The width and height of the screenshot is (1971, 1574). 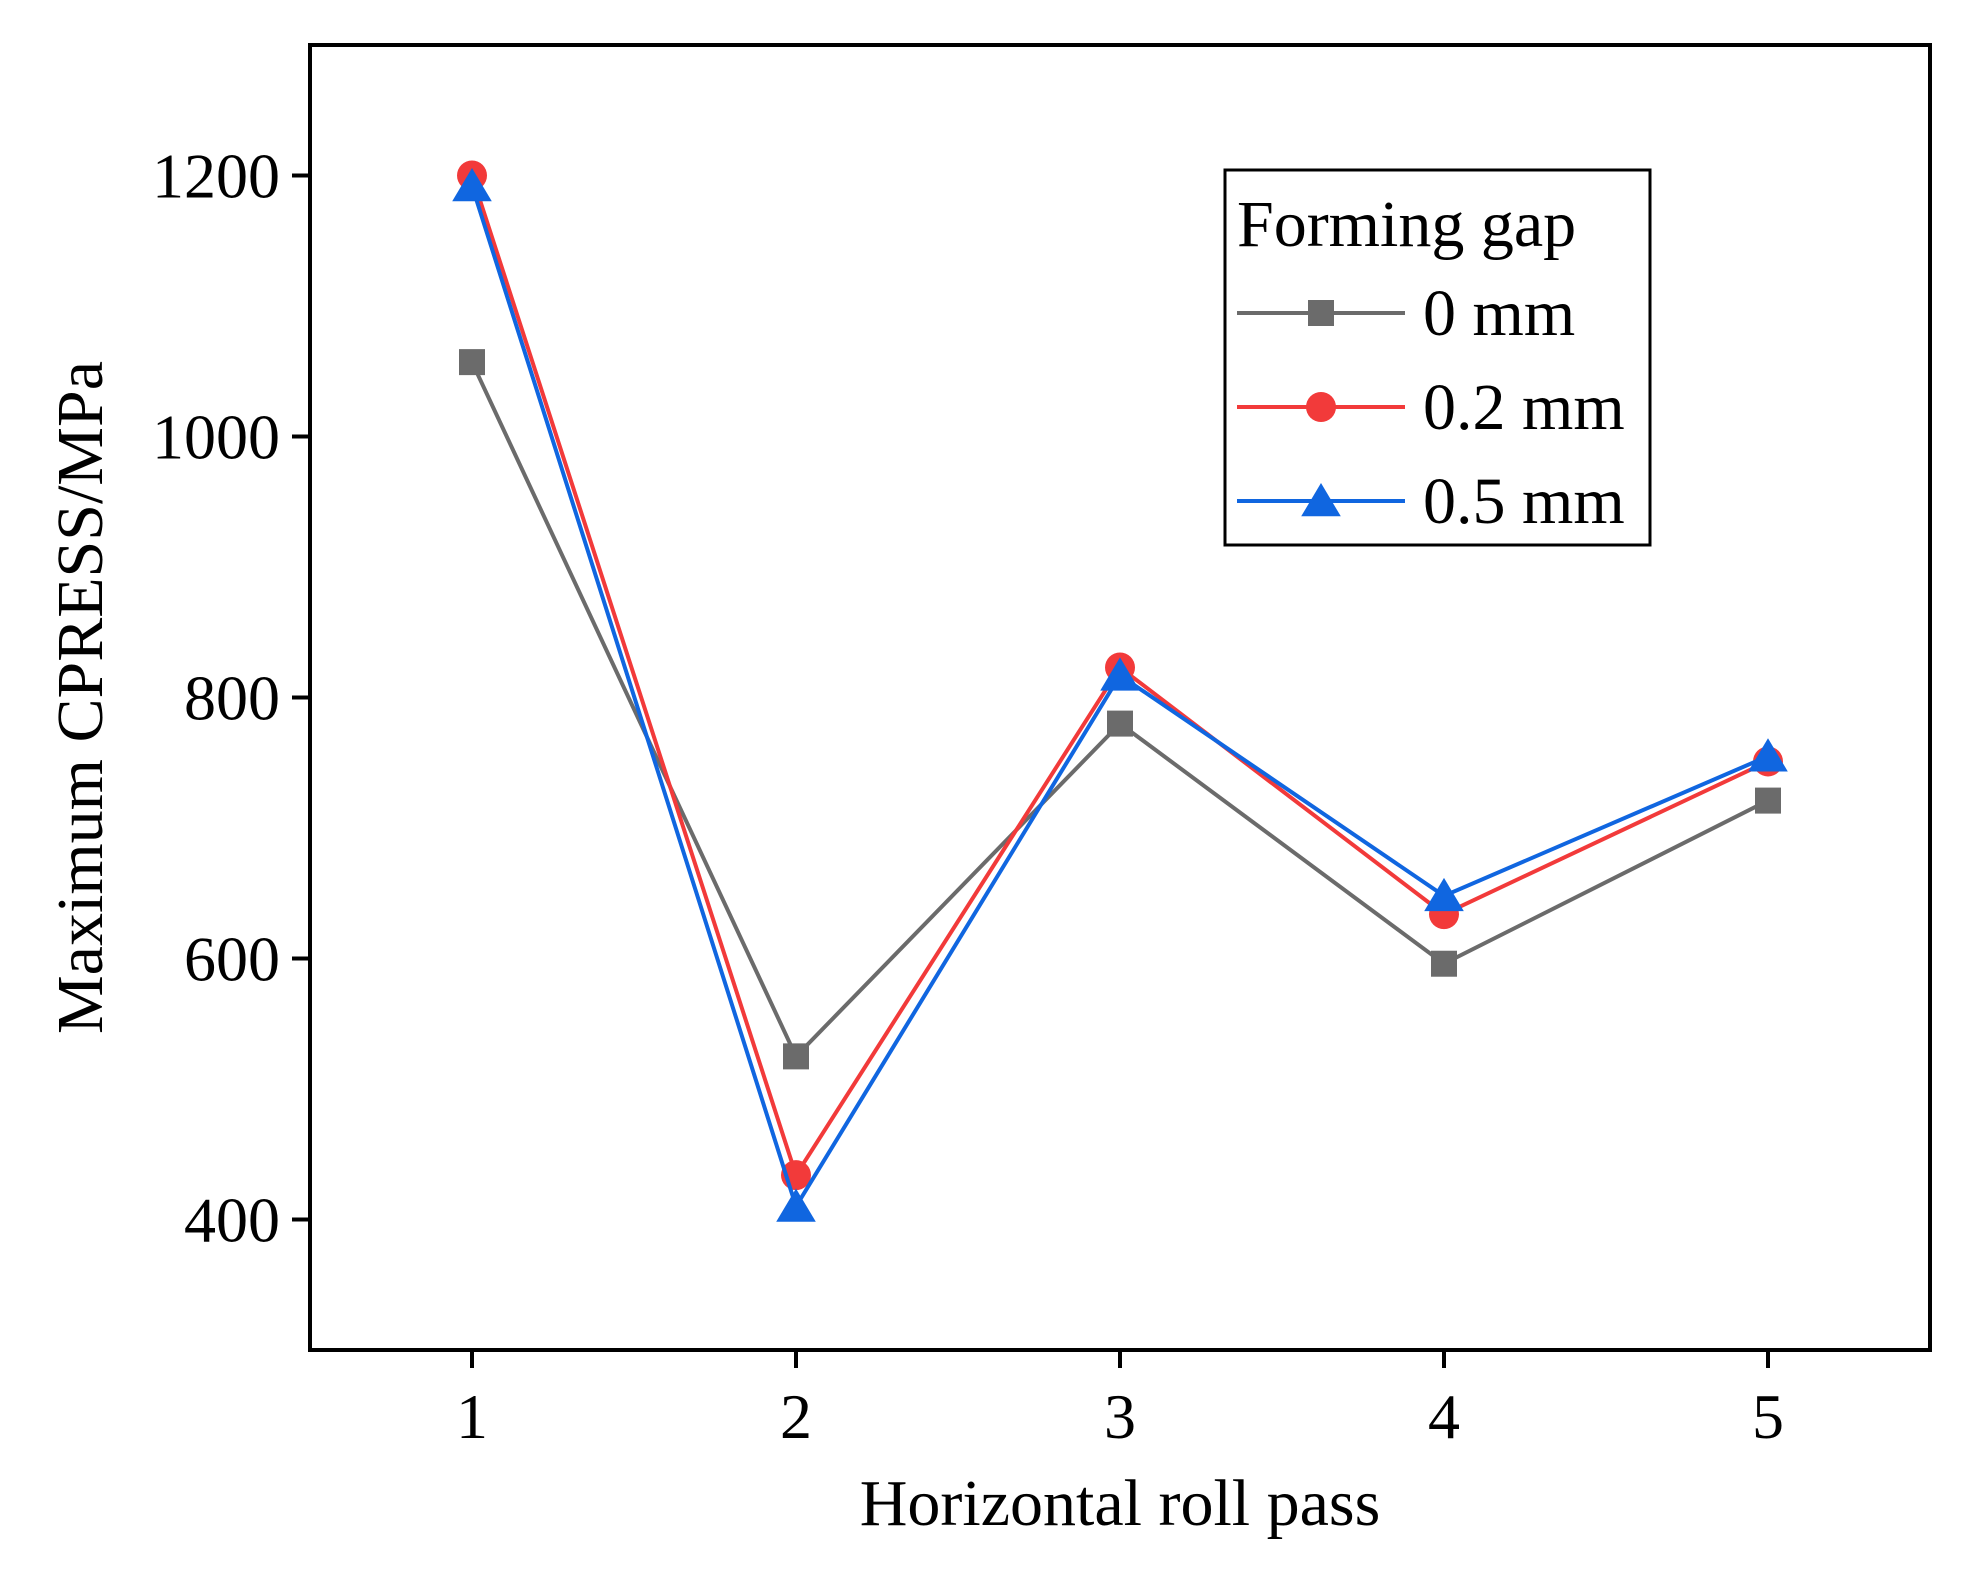 What do you see at coordinates (1120, 1416) in the screenshot?
I see `x-tick-label: 3` at bounding box center [1120, 1416].